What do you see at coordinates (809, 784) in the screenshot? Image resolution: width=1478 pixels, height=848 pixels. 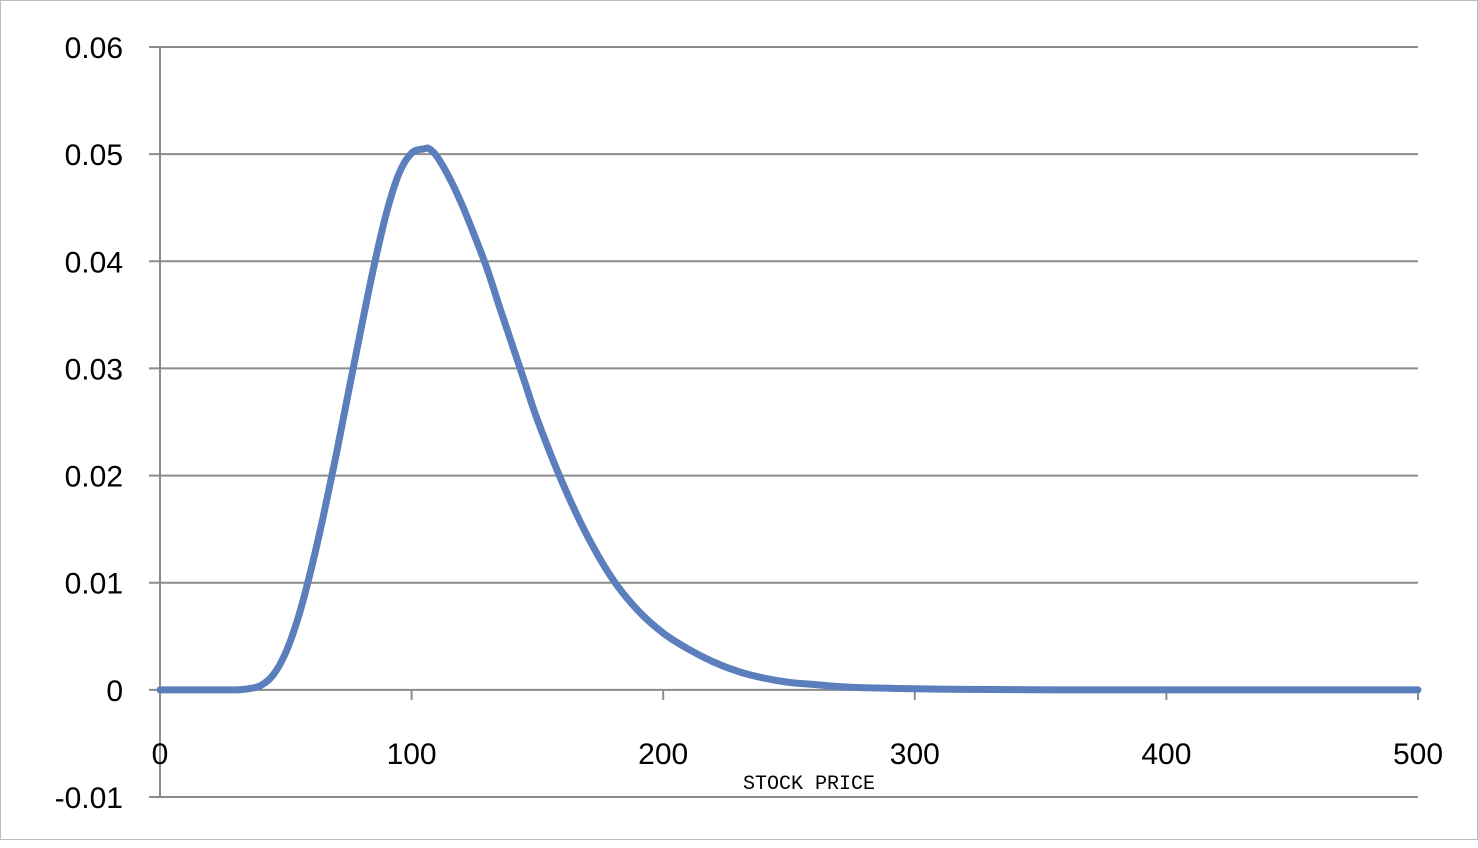 I see `x-axis-label: STOCK PRICE` at bounding box center [809, 784].